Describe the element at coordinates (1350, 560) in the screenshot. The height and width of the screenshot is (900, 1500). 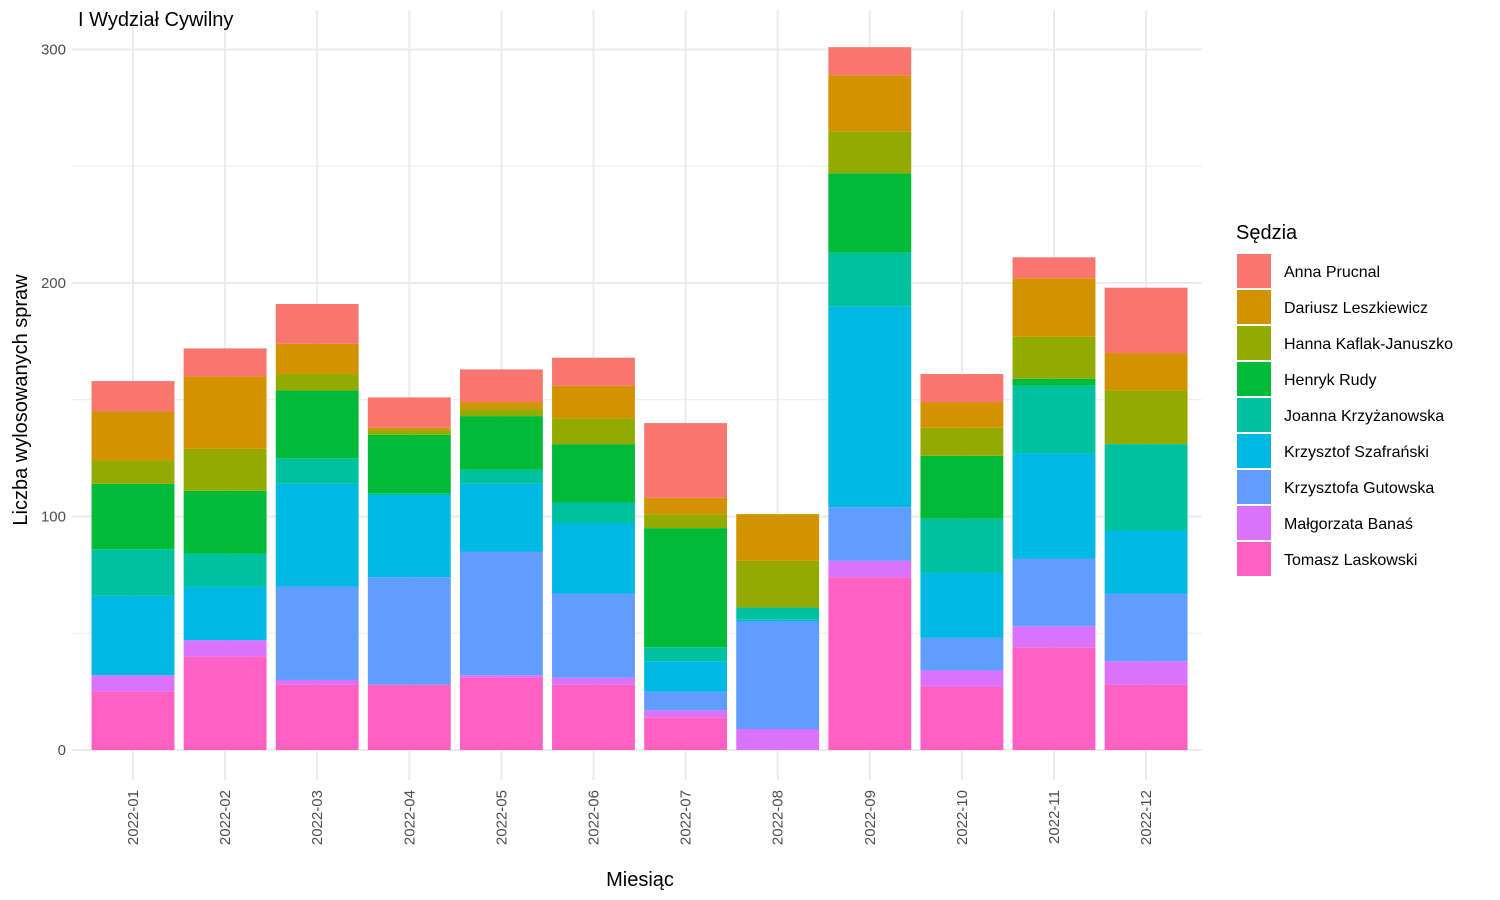
I see `legend-label: Tomasz Laskowski` at that location.